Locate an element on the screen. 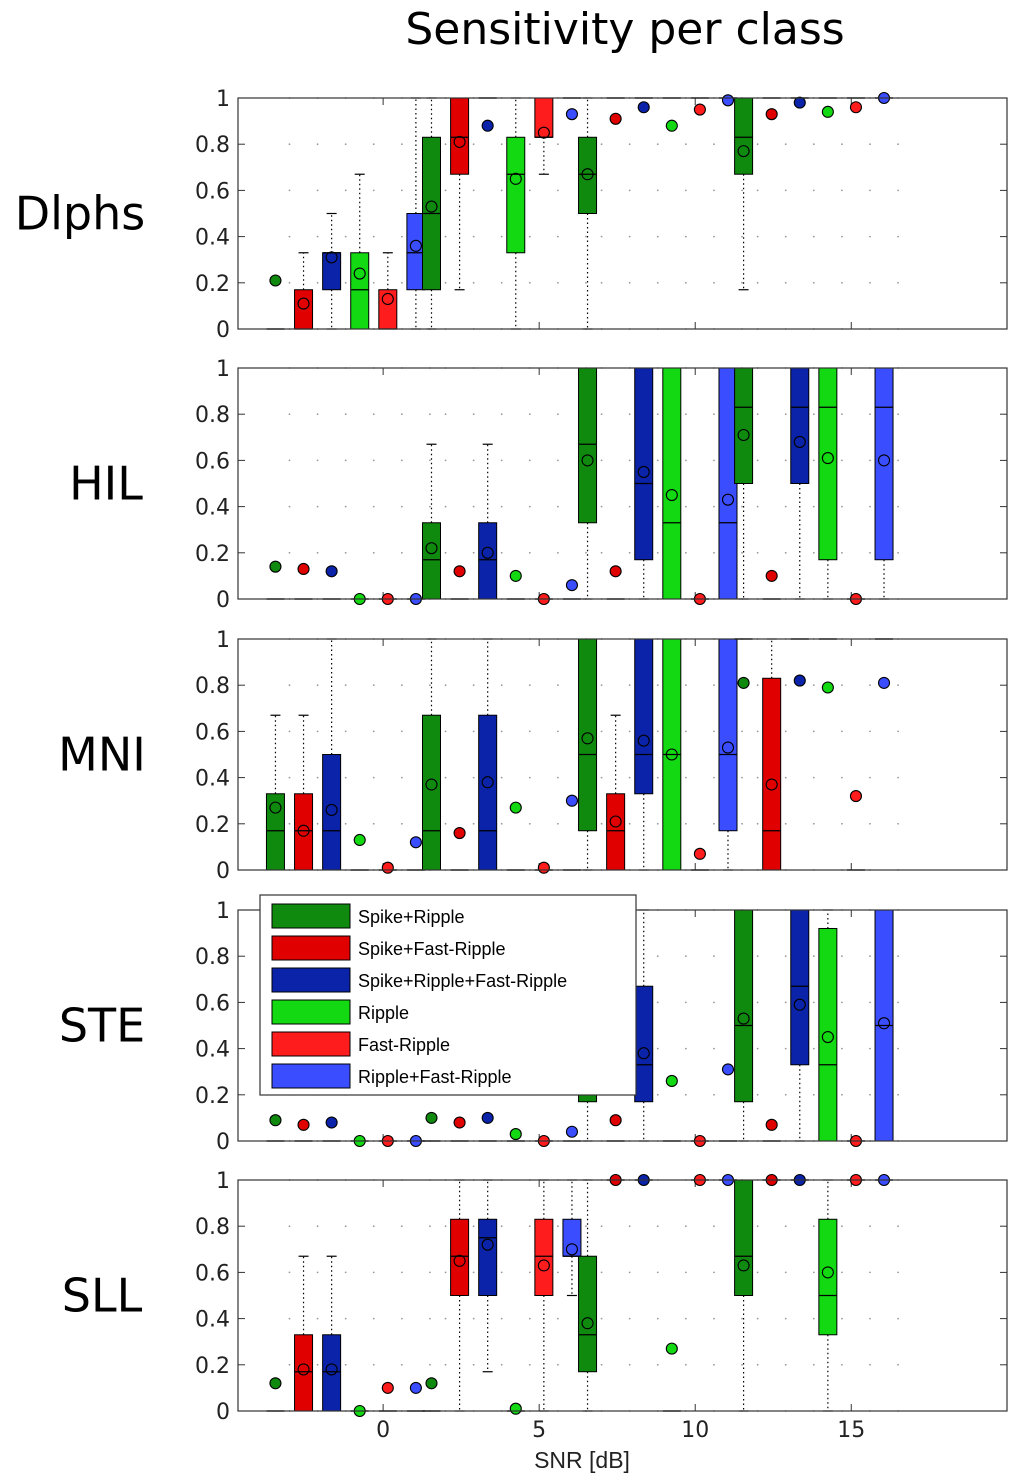 The image size is (1019, 1473). legend-swatch is located at coordinates (311, 948).